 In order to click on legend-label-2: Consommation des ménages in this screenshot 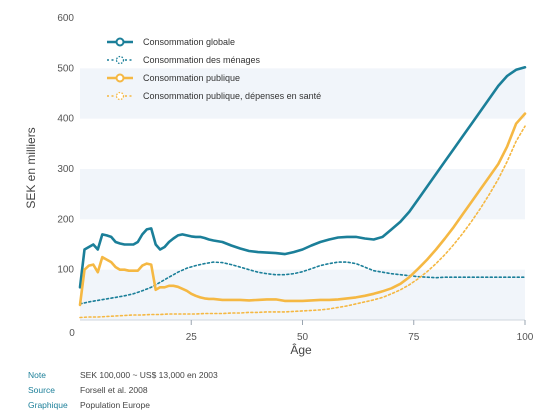, I will do `click(202, 60)`.